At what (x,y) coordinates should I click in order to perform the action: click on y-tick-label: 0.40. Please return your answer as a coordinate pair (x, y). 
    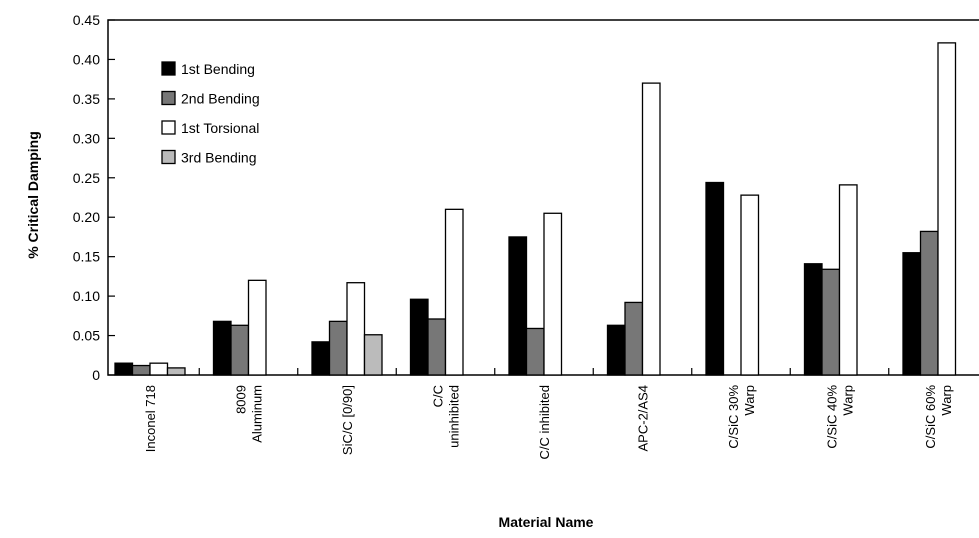
    Looking at the image, I should click on (86, 59).